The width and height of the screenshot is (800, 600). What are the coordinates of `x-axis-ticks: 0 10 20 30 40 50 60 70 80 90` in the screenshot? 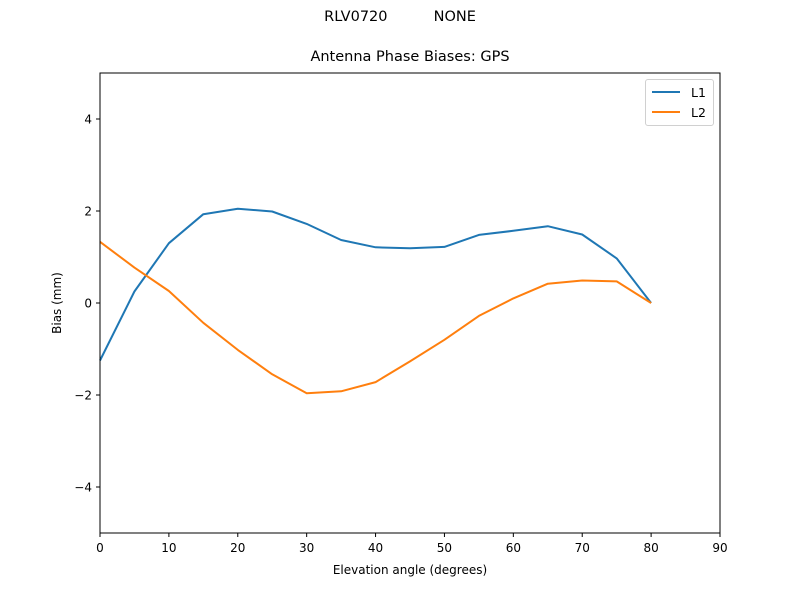 It's located at (412, 544).